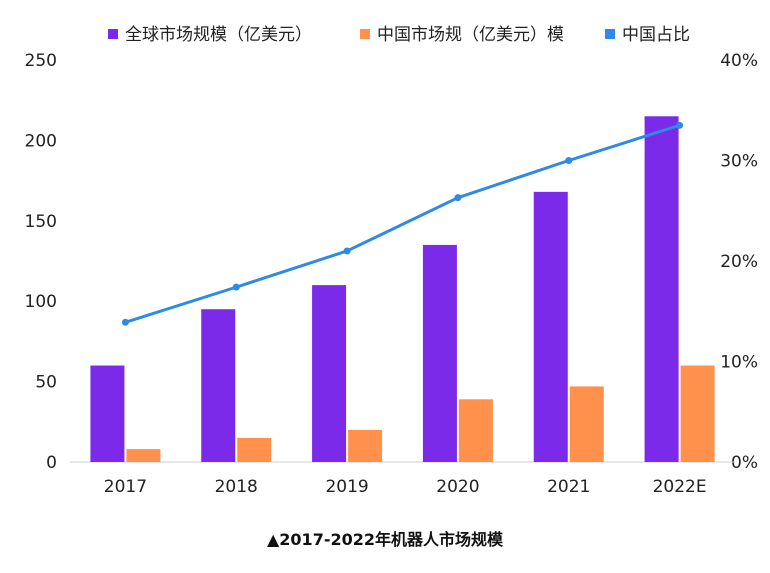 The width and height of the screenshot is (770, 573). Describe the element at coordinates (739, 162) in the screenshot. I see `right-tick-label: 30%` at that location.